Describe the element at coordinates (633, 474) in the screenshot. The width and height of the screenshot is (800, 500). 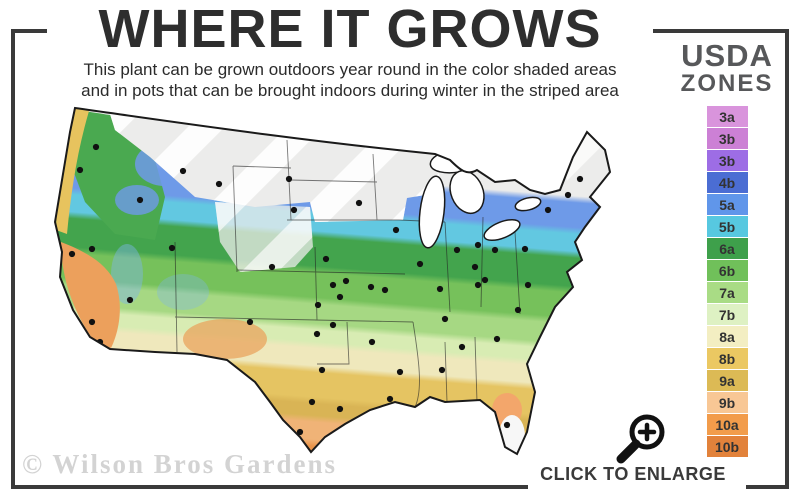
I see `click-to-enlarge-label: CLICK TO ENLARGE` at that location.